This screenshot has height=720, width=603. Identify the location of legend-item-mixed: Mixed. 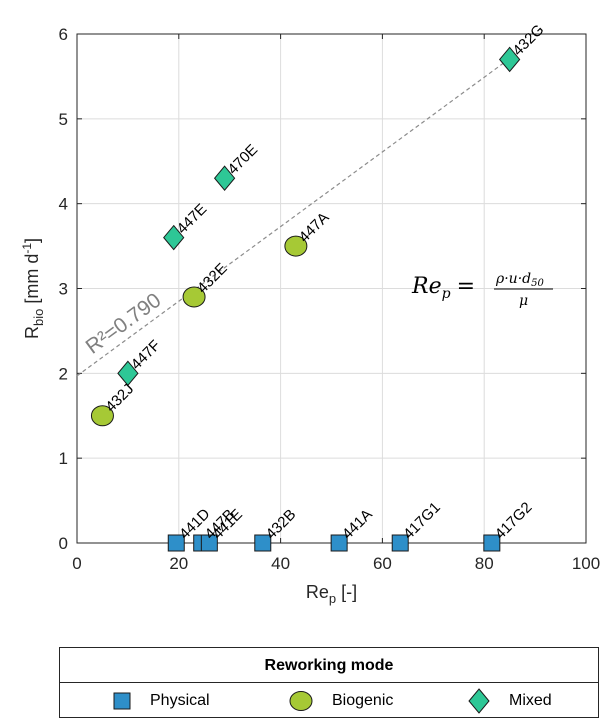
(509, 701).